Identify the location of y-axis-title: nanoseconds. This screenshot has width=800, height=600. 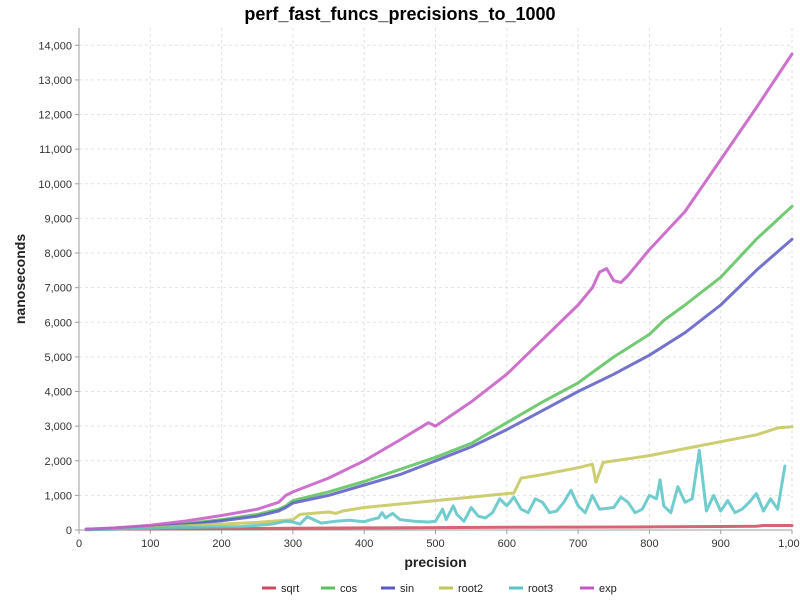
(20, 279).